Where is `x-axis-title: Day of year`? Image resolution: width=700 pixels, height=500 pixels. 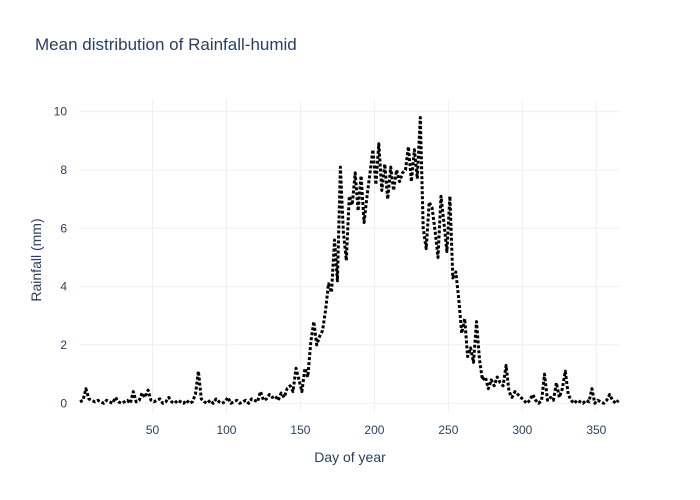
x-axis-title: Day of year is located at coordinates (350, 457).